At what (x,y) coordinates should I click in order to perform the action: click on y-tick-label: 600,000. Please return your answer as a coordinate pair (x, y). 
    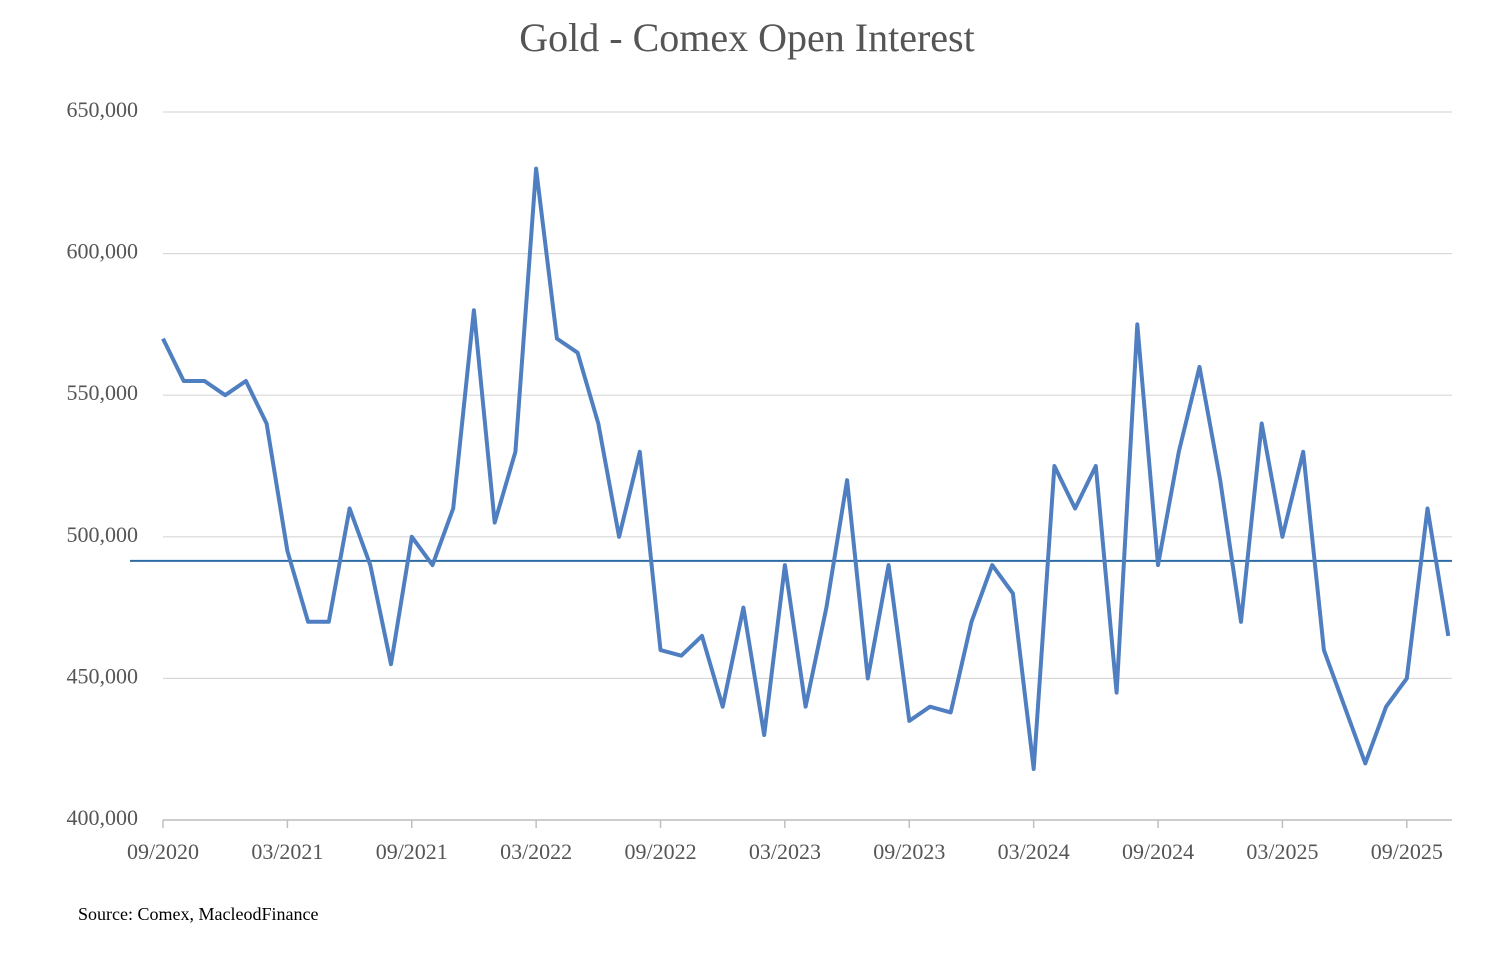
    Looking at the image, I should click on (103, 251).